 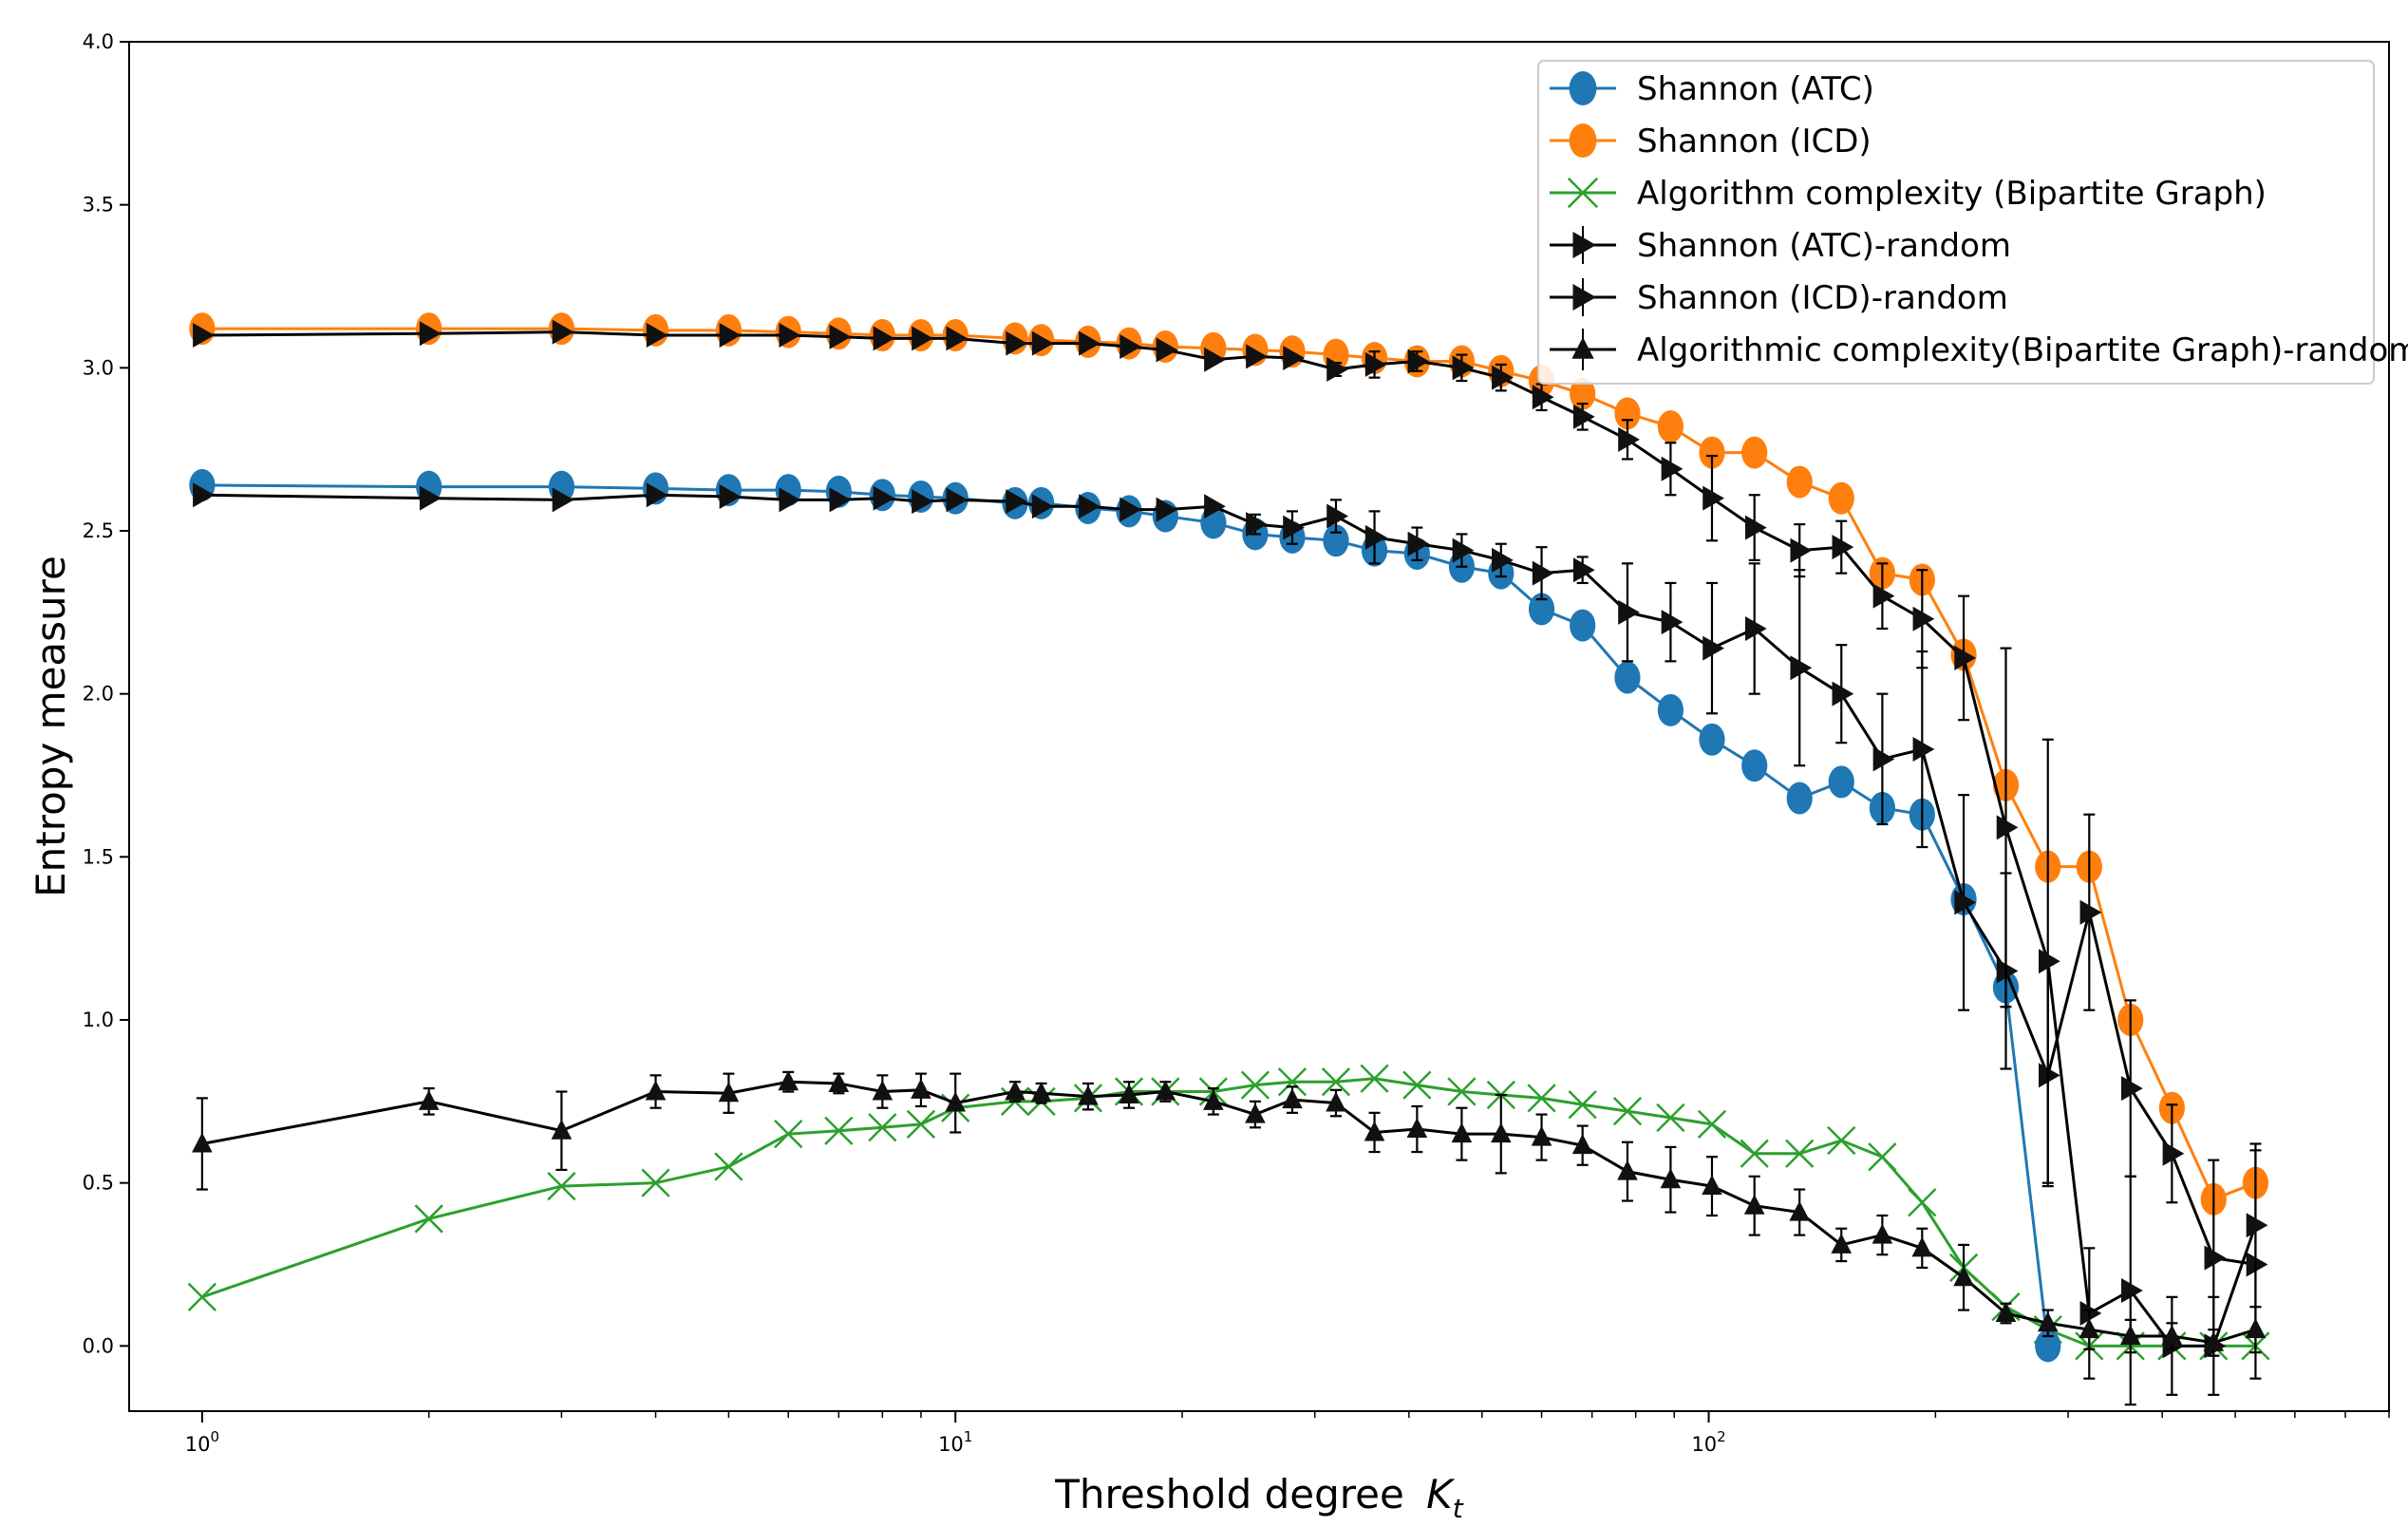 What do you see at coordinates (98, 1020) in the screenshot?
I see `y-tick-label: 1.0` at bounding box center [98, 1020].